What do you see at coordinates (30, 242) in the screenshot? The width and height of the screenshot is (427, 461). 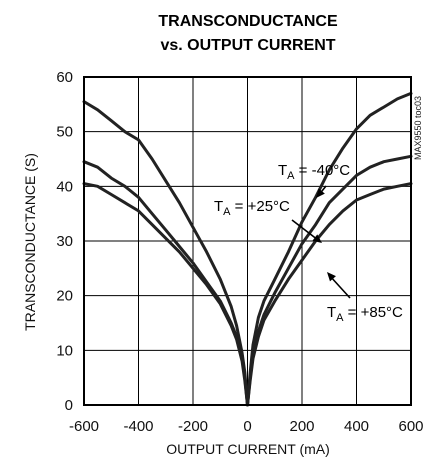 I see `y-axis-label: TRANSCONDUCTANCE (S)` at bounding box center [30, 242].